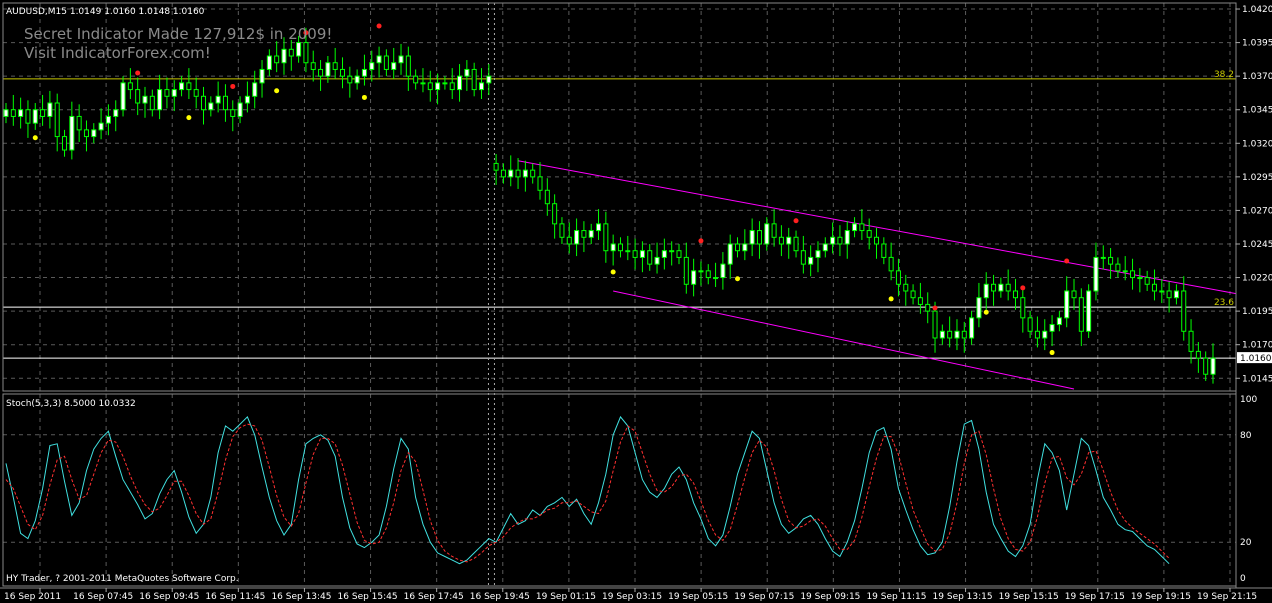  I want to click on channel-upper-line, so click(877, 227).